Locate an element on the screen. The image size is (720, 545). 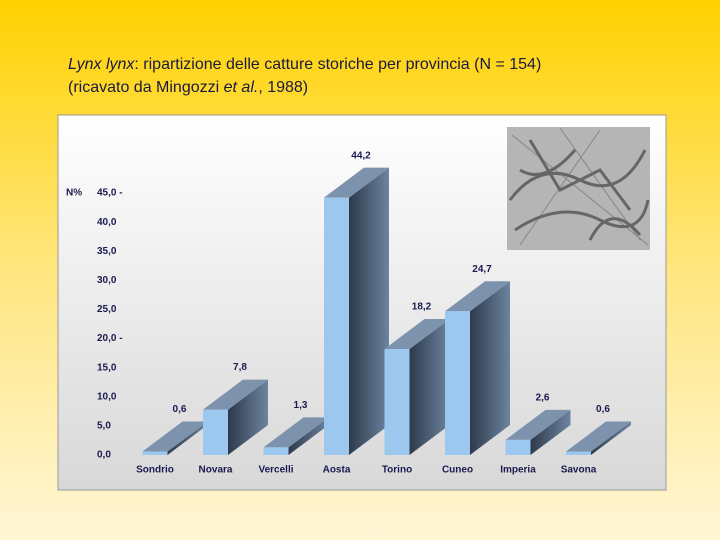
y-tick-label: 5,0 is located at coordinates (104, 426).